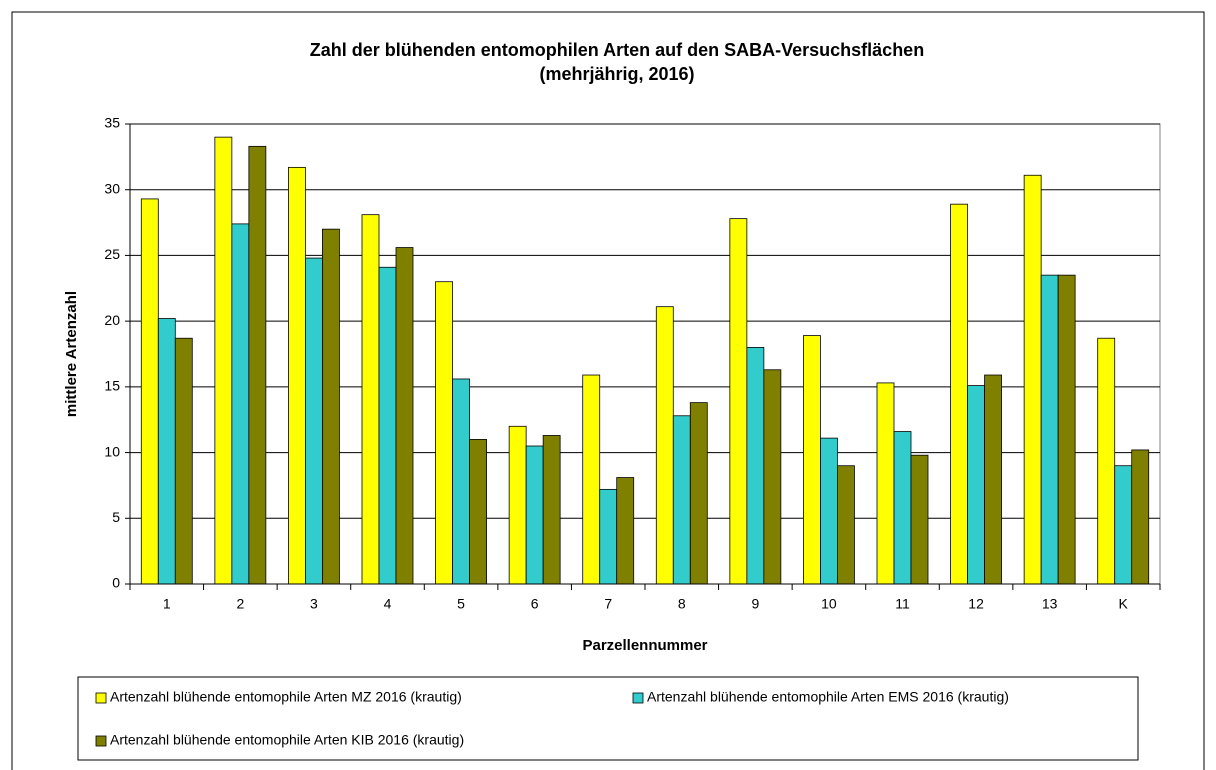 This screenshot has height=770, width=1216. I want to click on x-tick-label: K, so click(1124, 604).